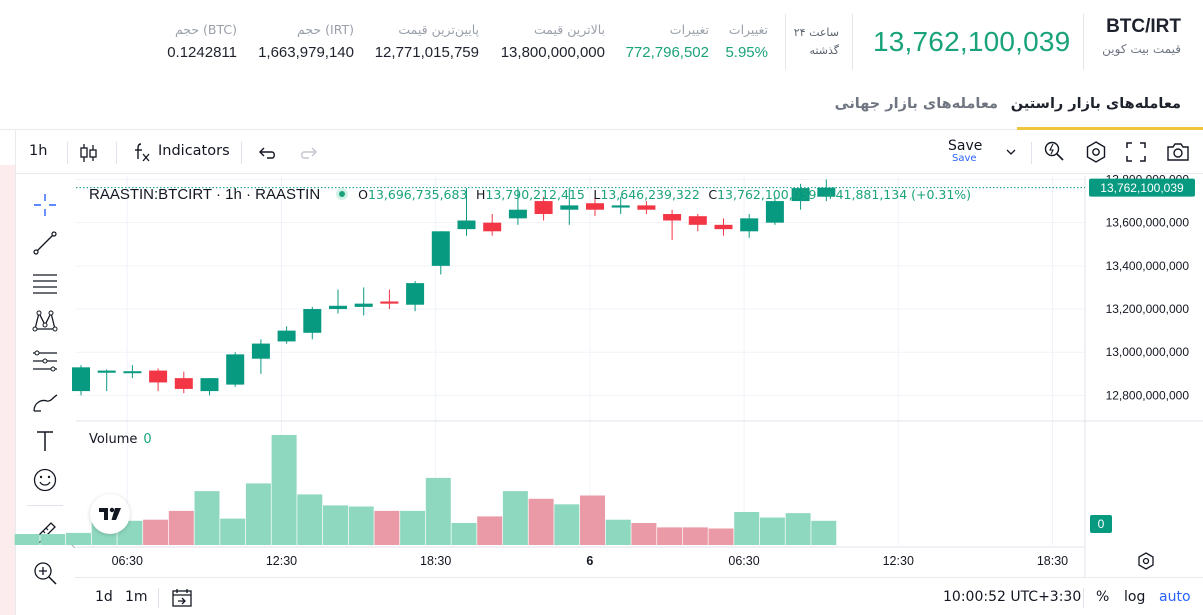  What do you see at coordinates (746, 41) in the screenshot?
I see `stat-change-percent: تغییرات 5.95%` at bounding box center [746, 41].